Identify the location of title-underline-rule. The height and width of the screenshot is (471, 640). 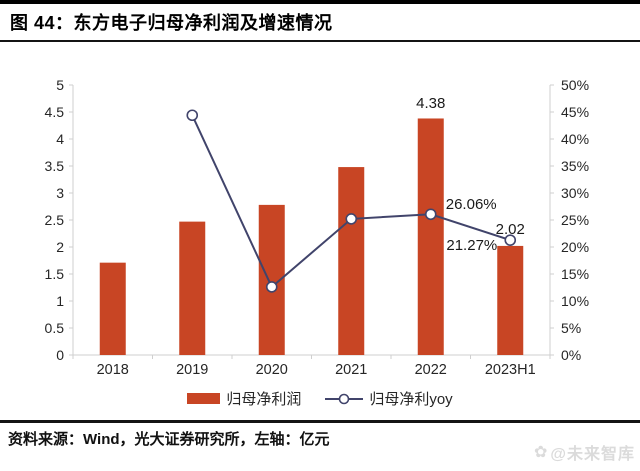
(320, 41).